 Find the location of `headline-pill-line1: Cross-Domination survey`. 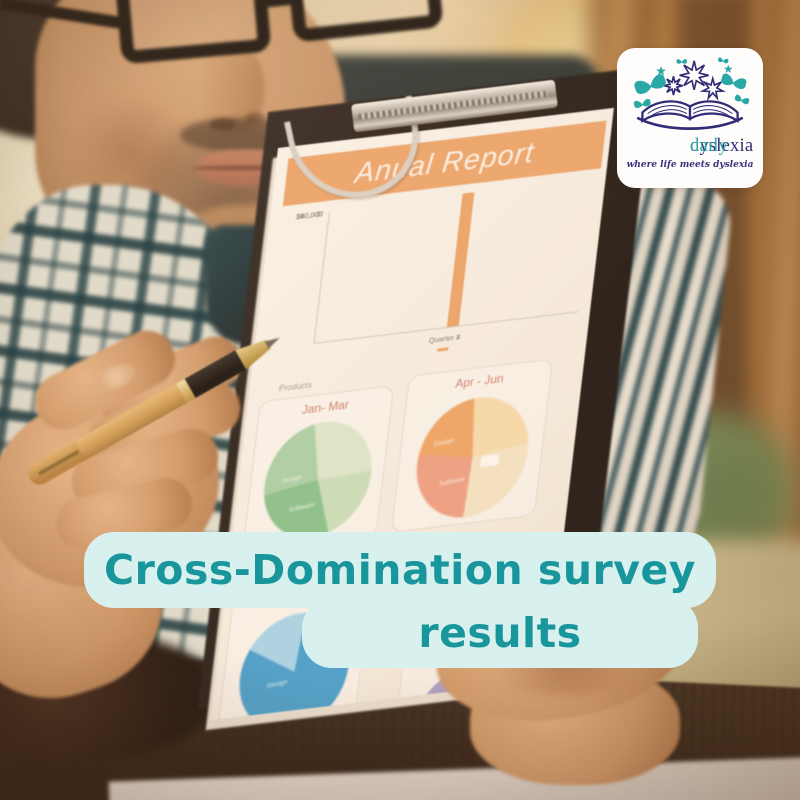

headline-pill-line1: Cross-Domination survey is located at coordinates (400, 570).